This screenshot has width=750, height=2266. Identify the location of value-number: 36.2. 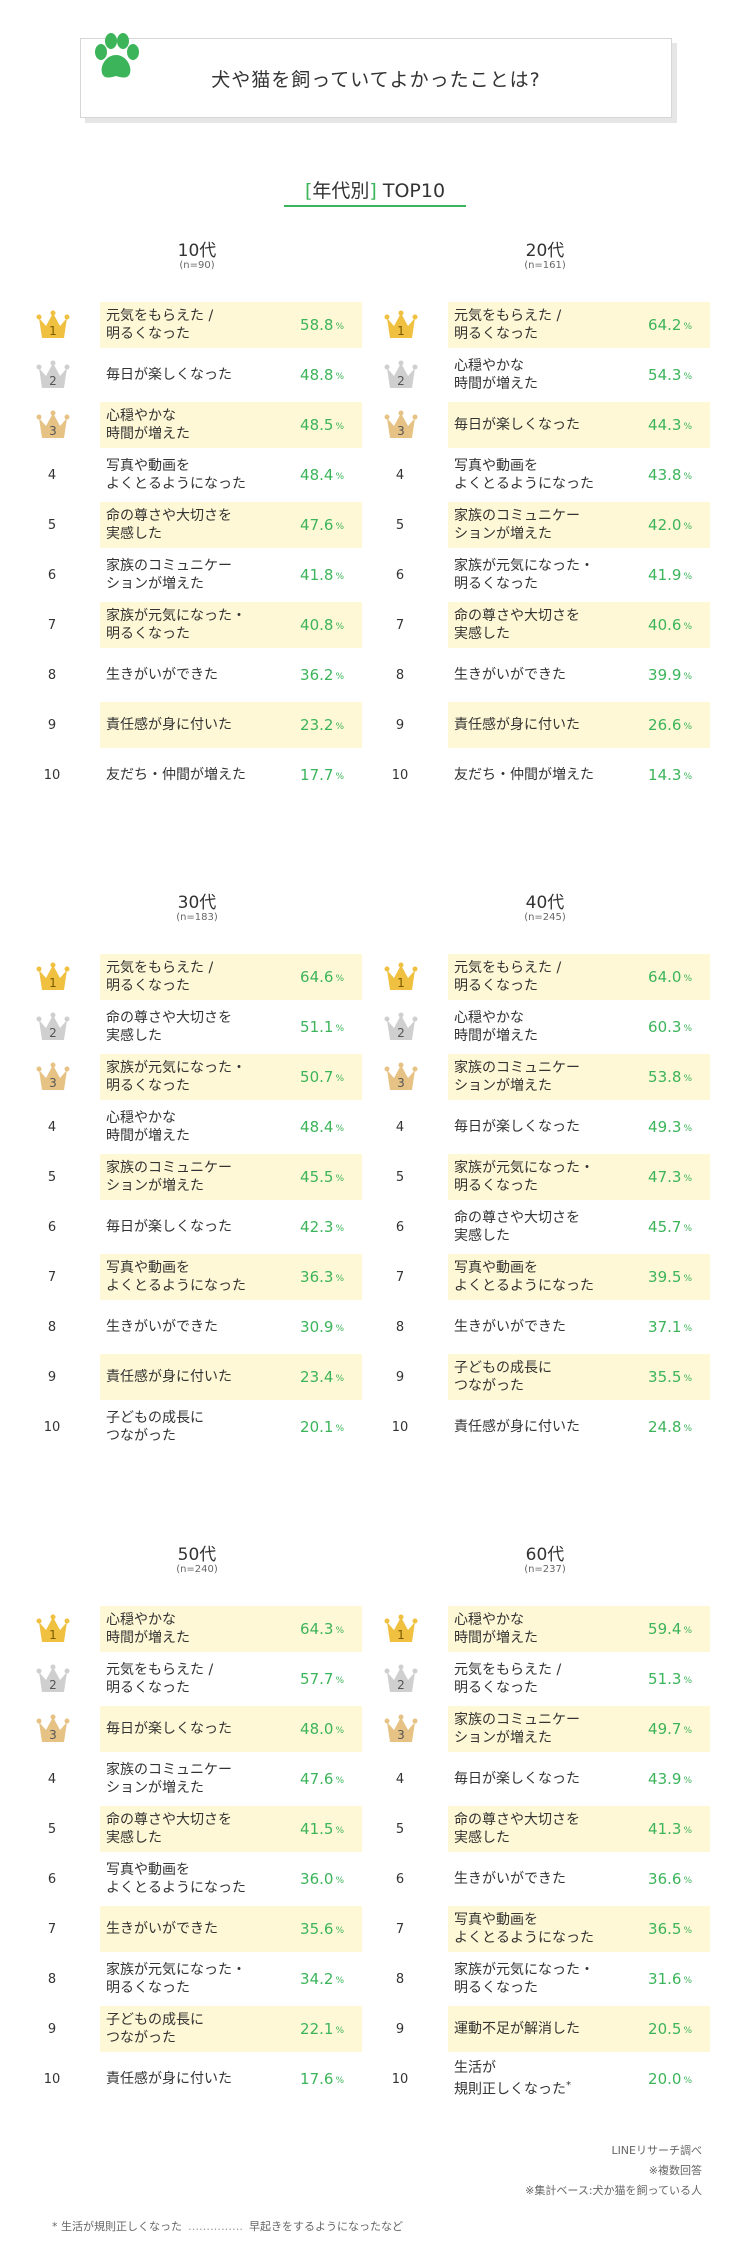
(317, 675).